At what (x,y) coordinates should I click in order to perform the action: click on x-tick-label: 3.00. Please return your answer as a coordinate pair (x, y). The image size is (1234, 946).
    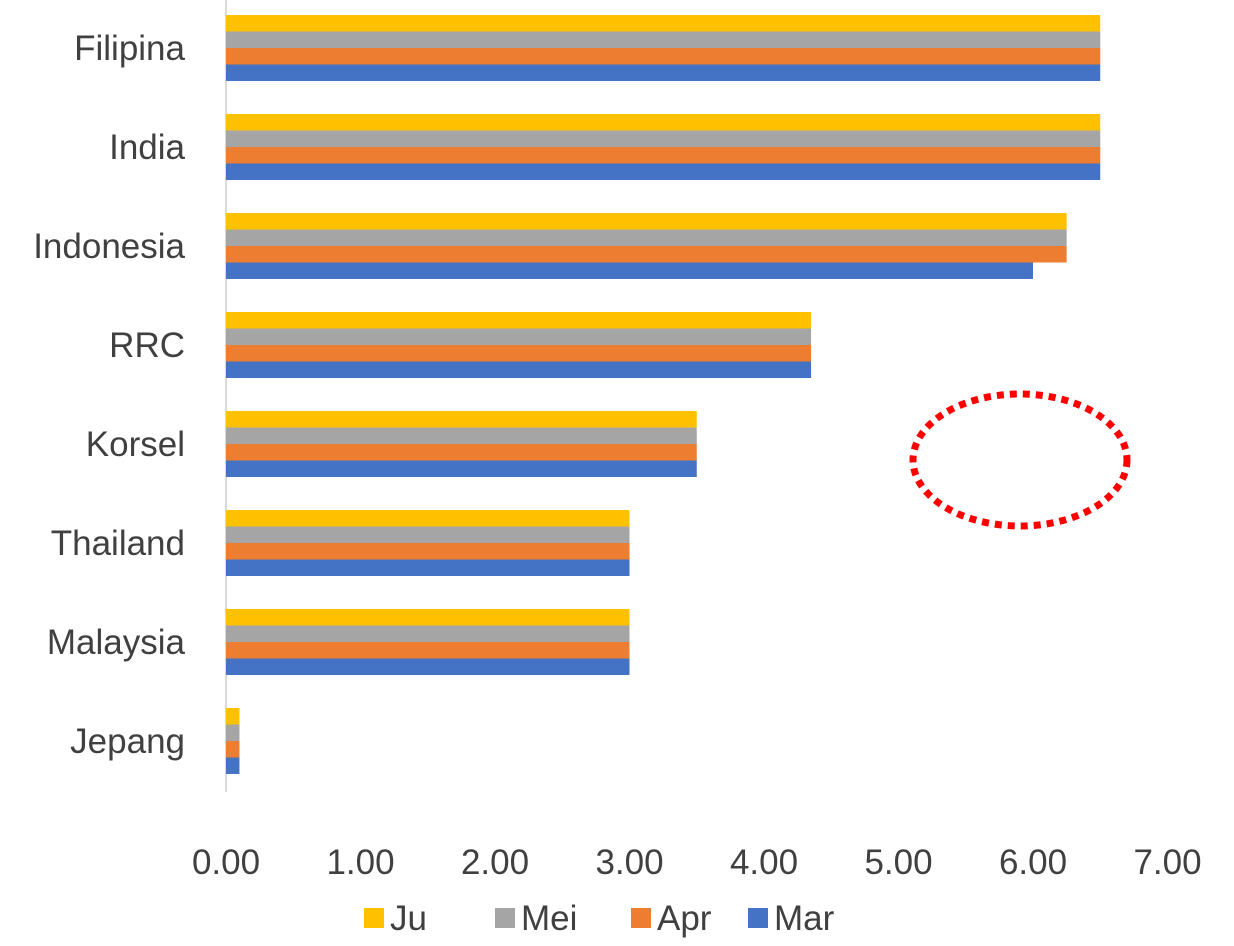
    Looking at the image, I should click on (629, 862).